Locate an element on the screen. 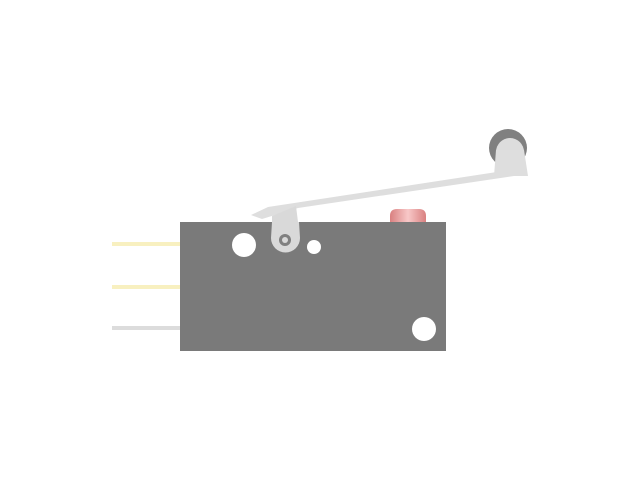 The height and width of the screenshot is (480, 640). terminal-leads is located at coordinates (146, 286).